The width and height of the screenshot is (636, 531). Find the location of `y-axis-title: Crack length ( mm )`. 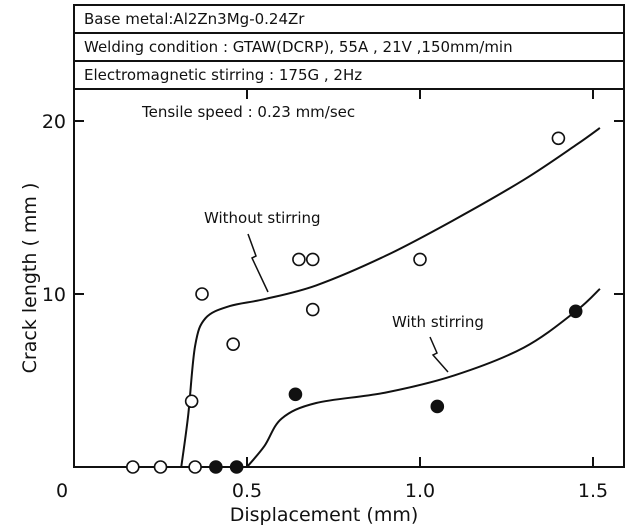

y-axis-title: Crack length ( mm ) is located at coordinates (30, 278).